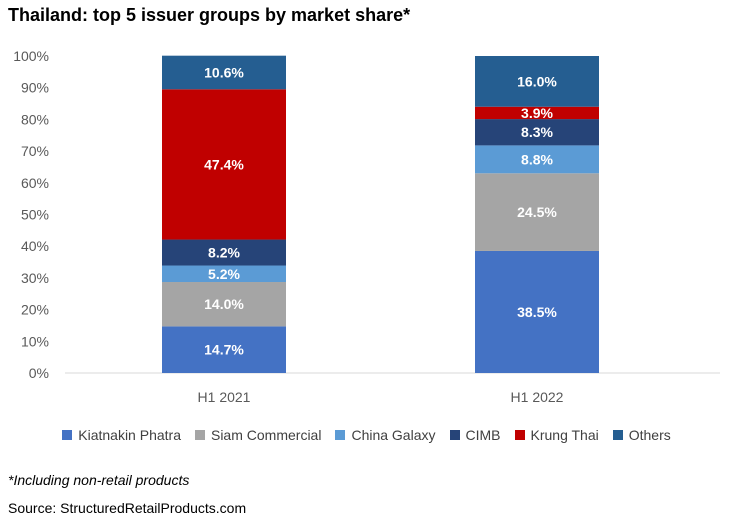  Describe the element at coordinates (35, 278) in the screenshot. I see `y-tick-label: 30%` at that location.